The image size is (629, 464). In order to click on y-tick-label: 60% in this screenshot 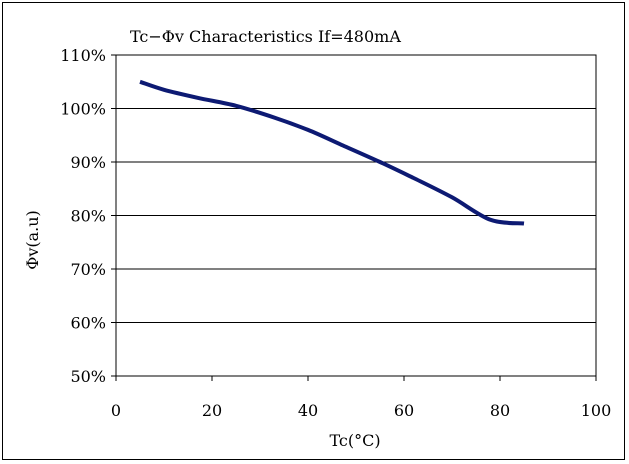, I will do `click(88, 323)`.